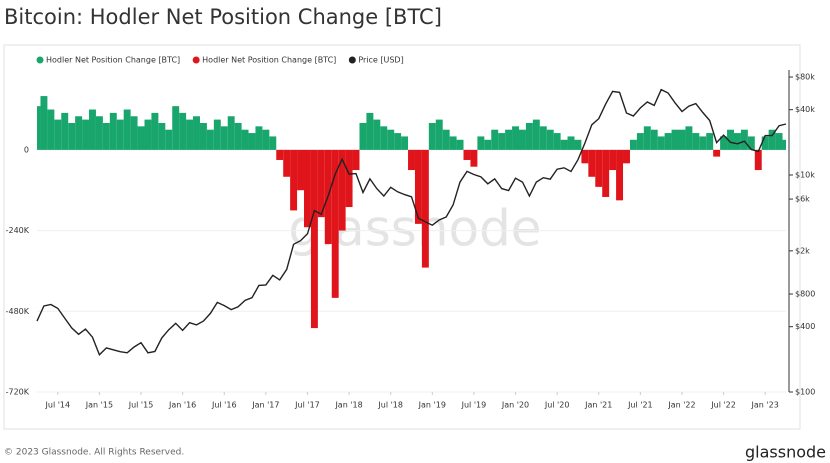 The width and height of the screenshot is (830, 463). Describe the element at coordinates (18, 392) in the screenshot. I see `y-tick-label: -720K` at that location.